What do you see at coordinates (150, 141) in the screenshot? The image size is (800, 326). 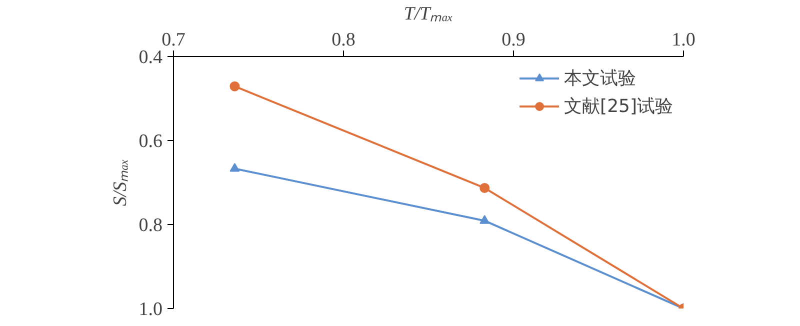 I see `y-tick-label: 0.6` at bounding box center [150, 141].